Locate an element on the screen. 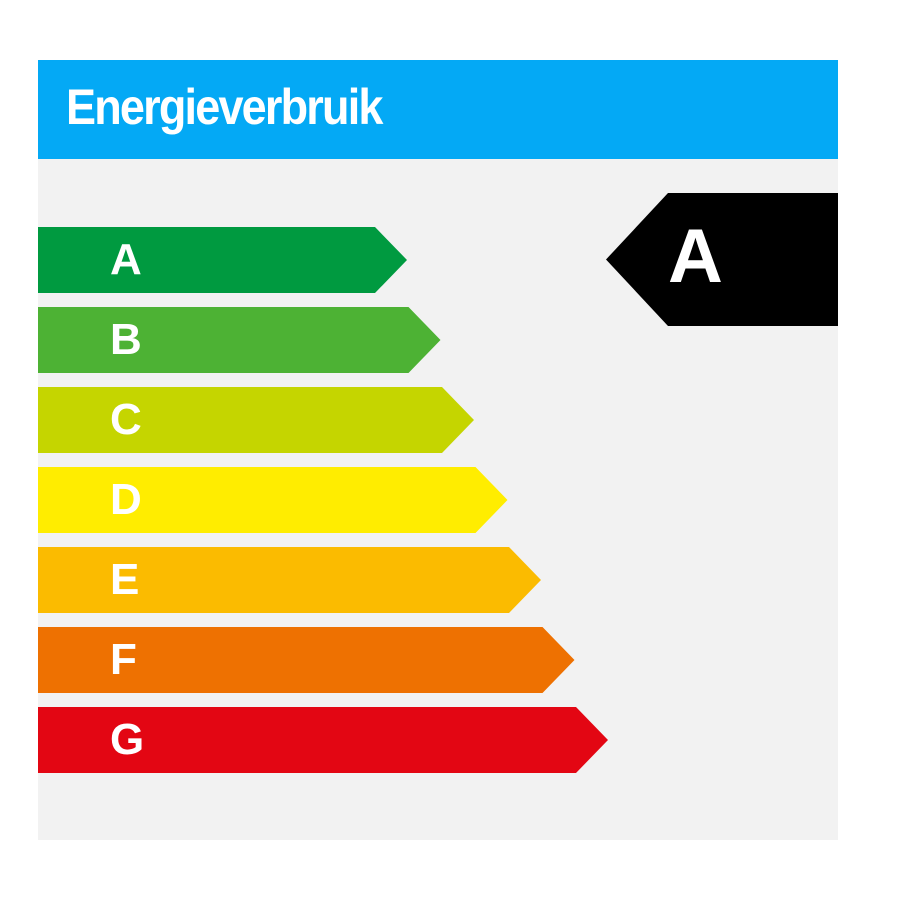 The height and width of the screenshot is (900, 900). energy-label-title: Energieverbruik is located at coordinates (224, 107).